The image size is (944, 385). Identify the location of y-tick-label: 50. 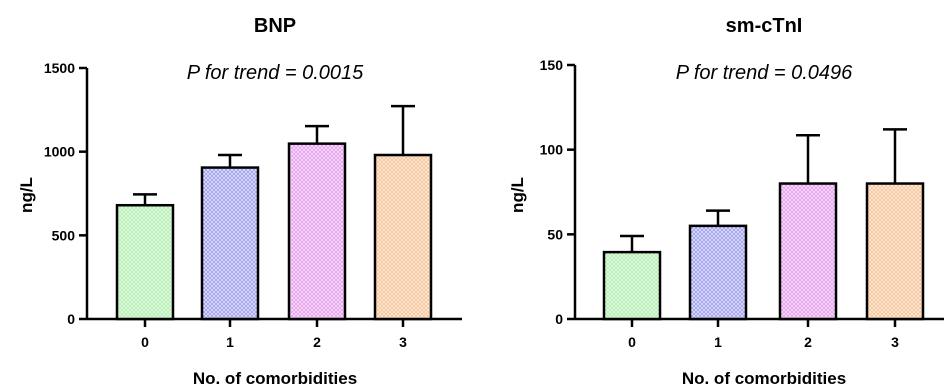
(555, 234).